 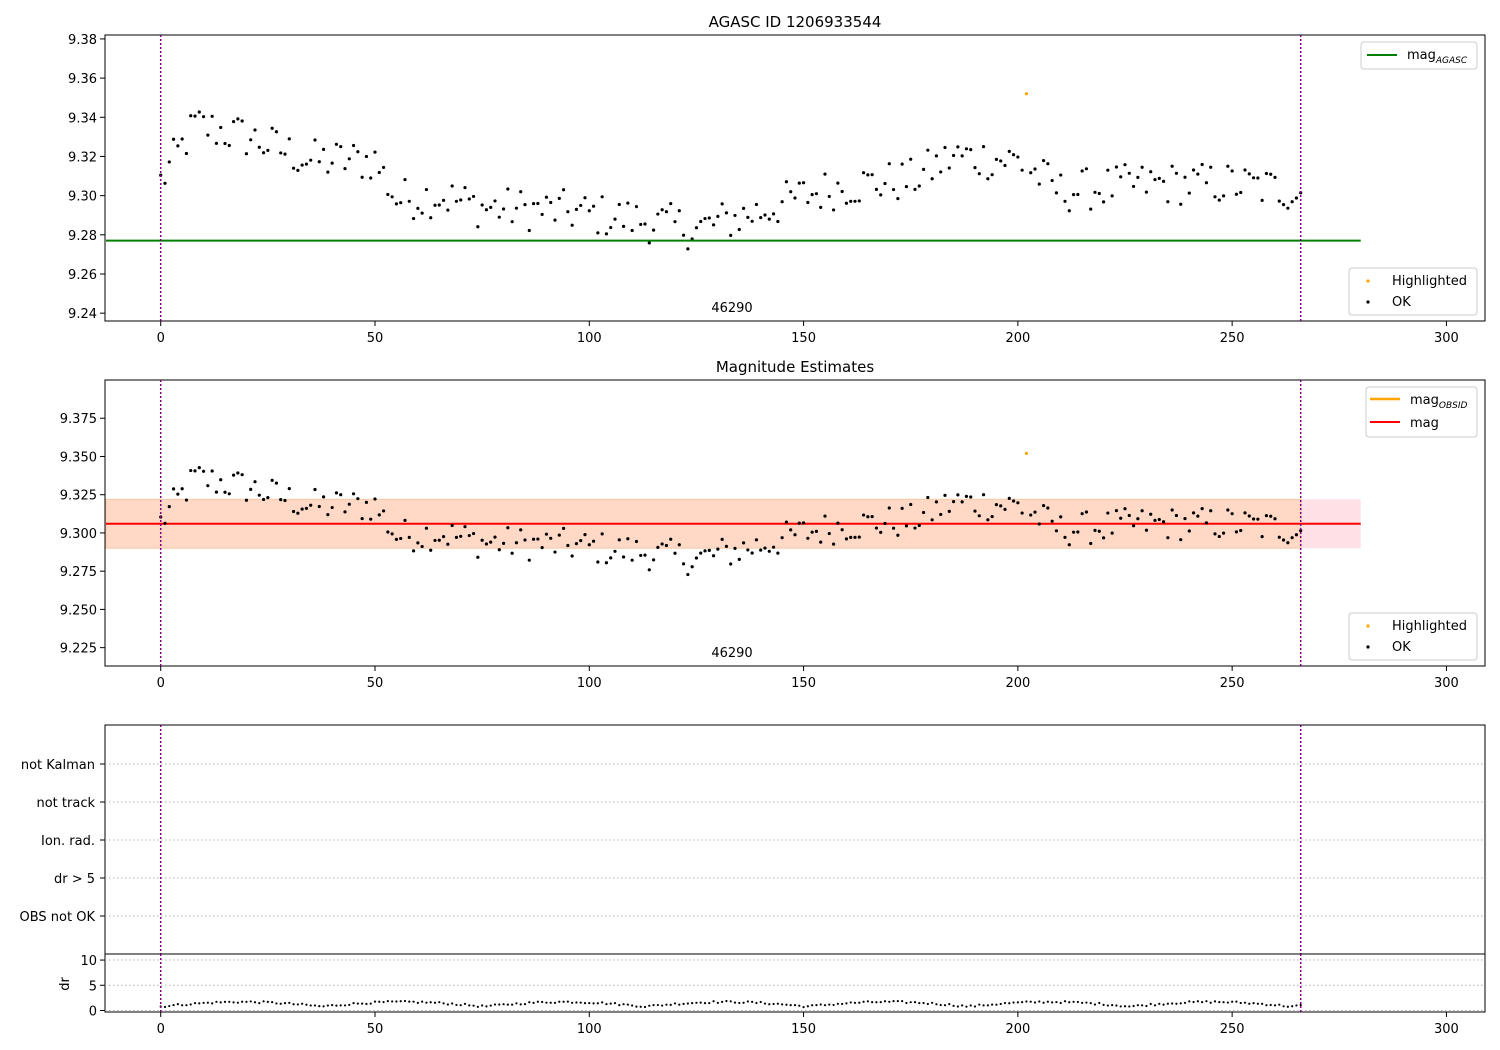 What do you see at coordinates (58, 917) in the screenshot?
I see `flag-label: OBS not OK` at bounding box center [58, 917].